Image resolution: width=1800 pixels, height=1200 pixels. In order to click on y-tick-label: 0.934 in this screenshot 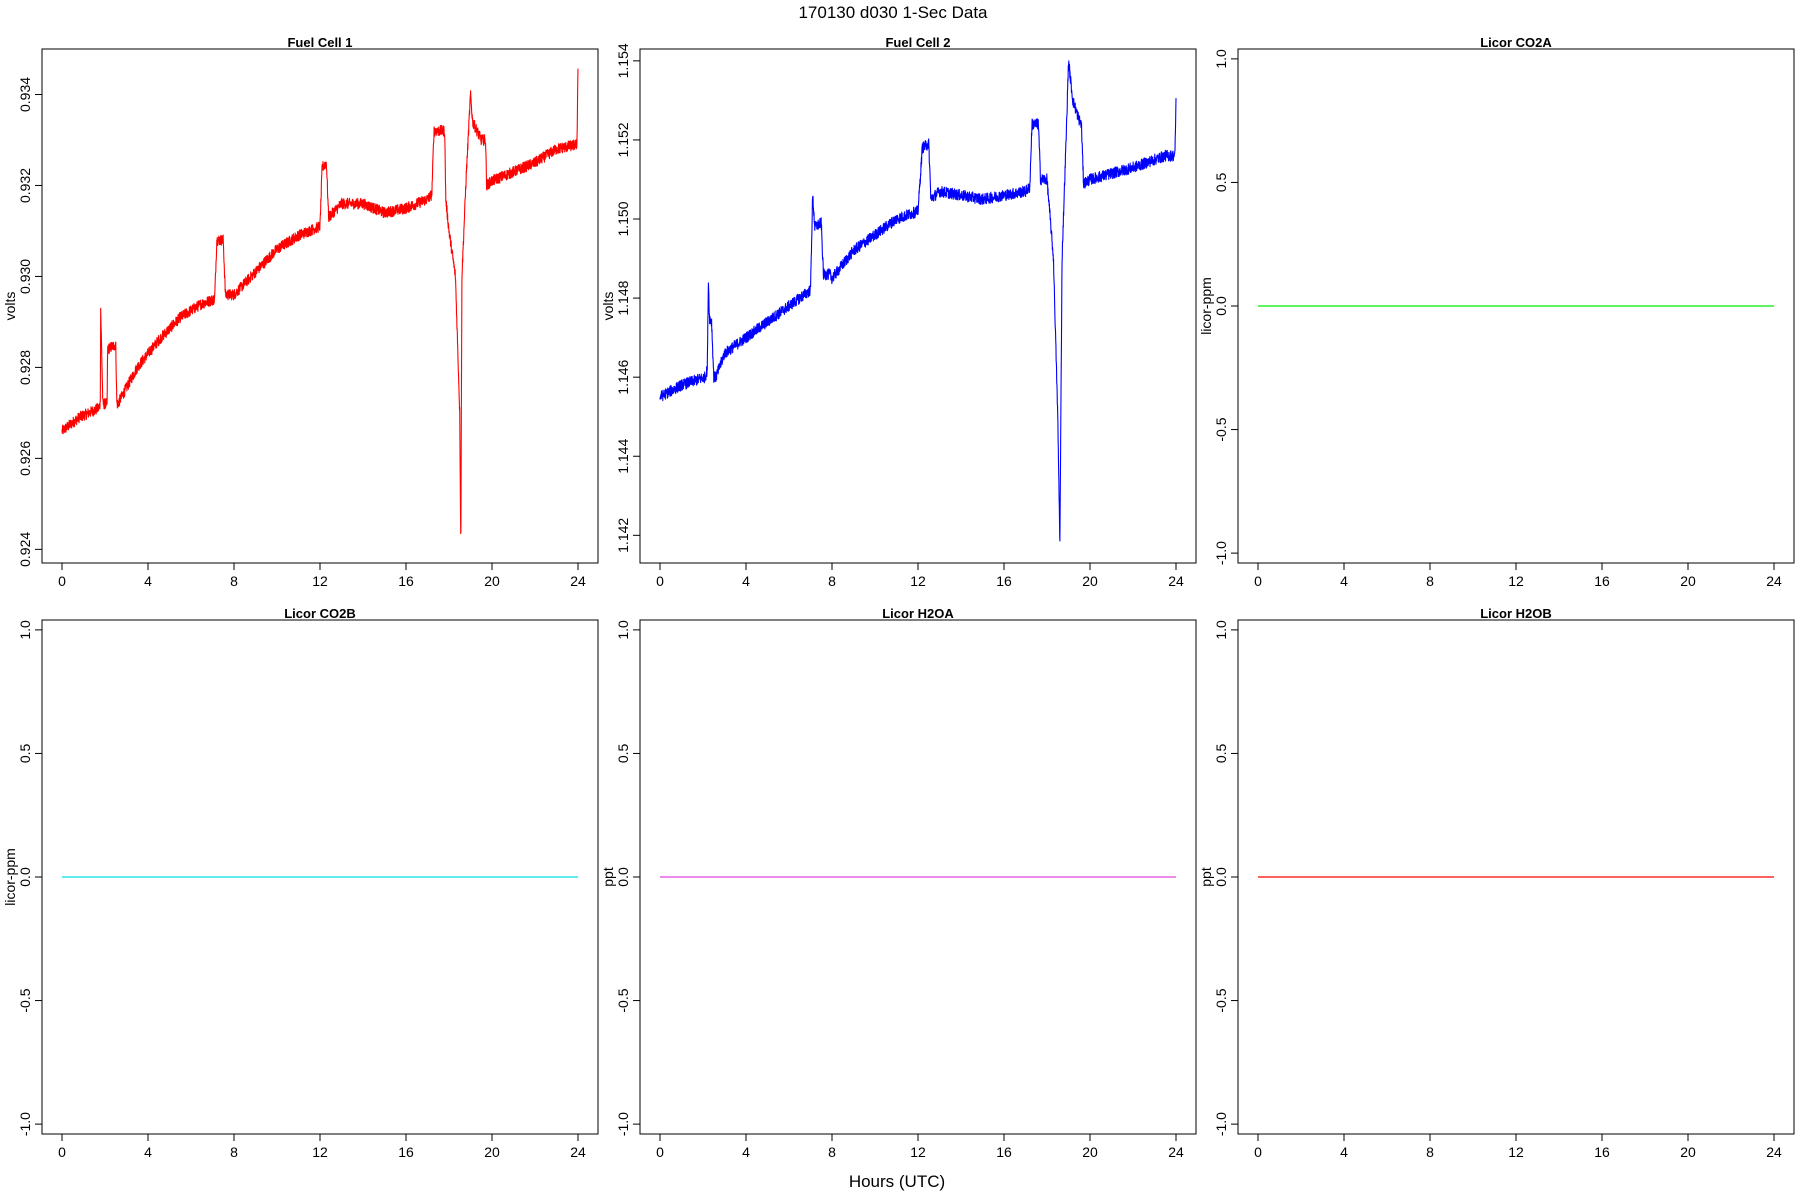, I will do `click(25, 94)`.